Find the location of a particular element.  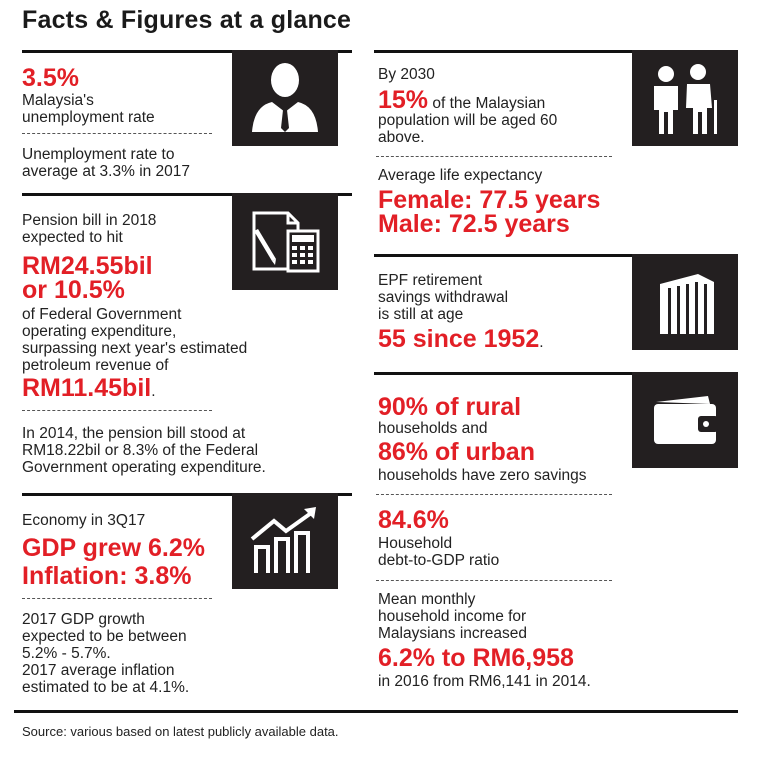

pension-revenue: RM11.45bil is located at coordinates (87, 388).